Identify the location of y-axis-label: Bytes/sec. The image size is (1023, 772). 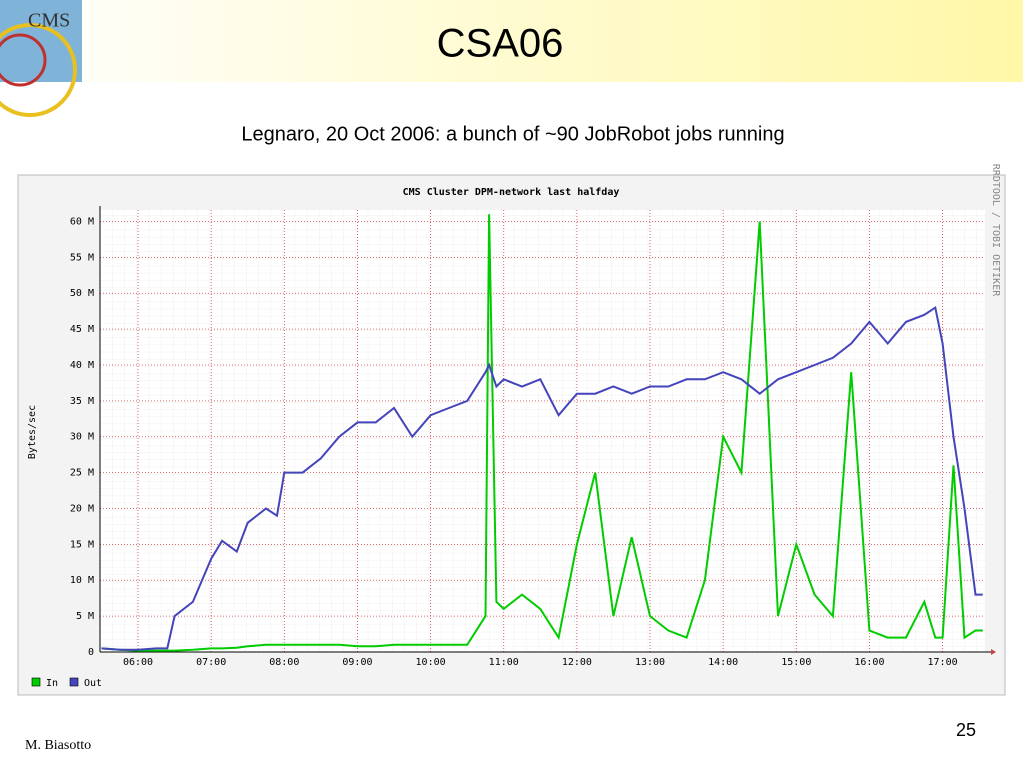
(32, 432).